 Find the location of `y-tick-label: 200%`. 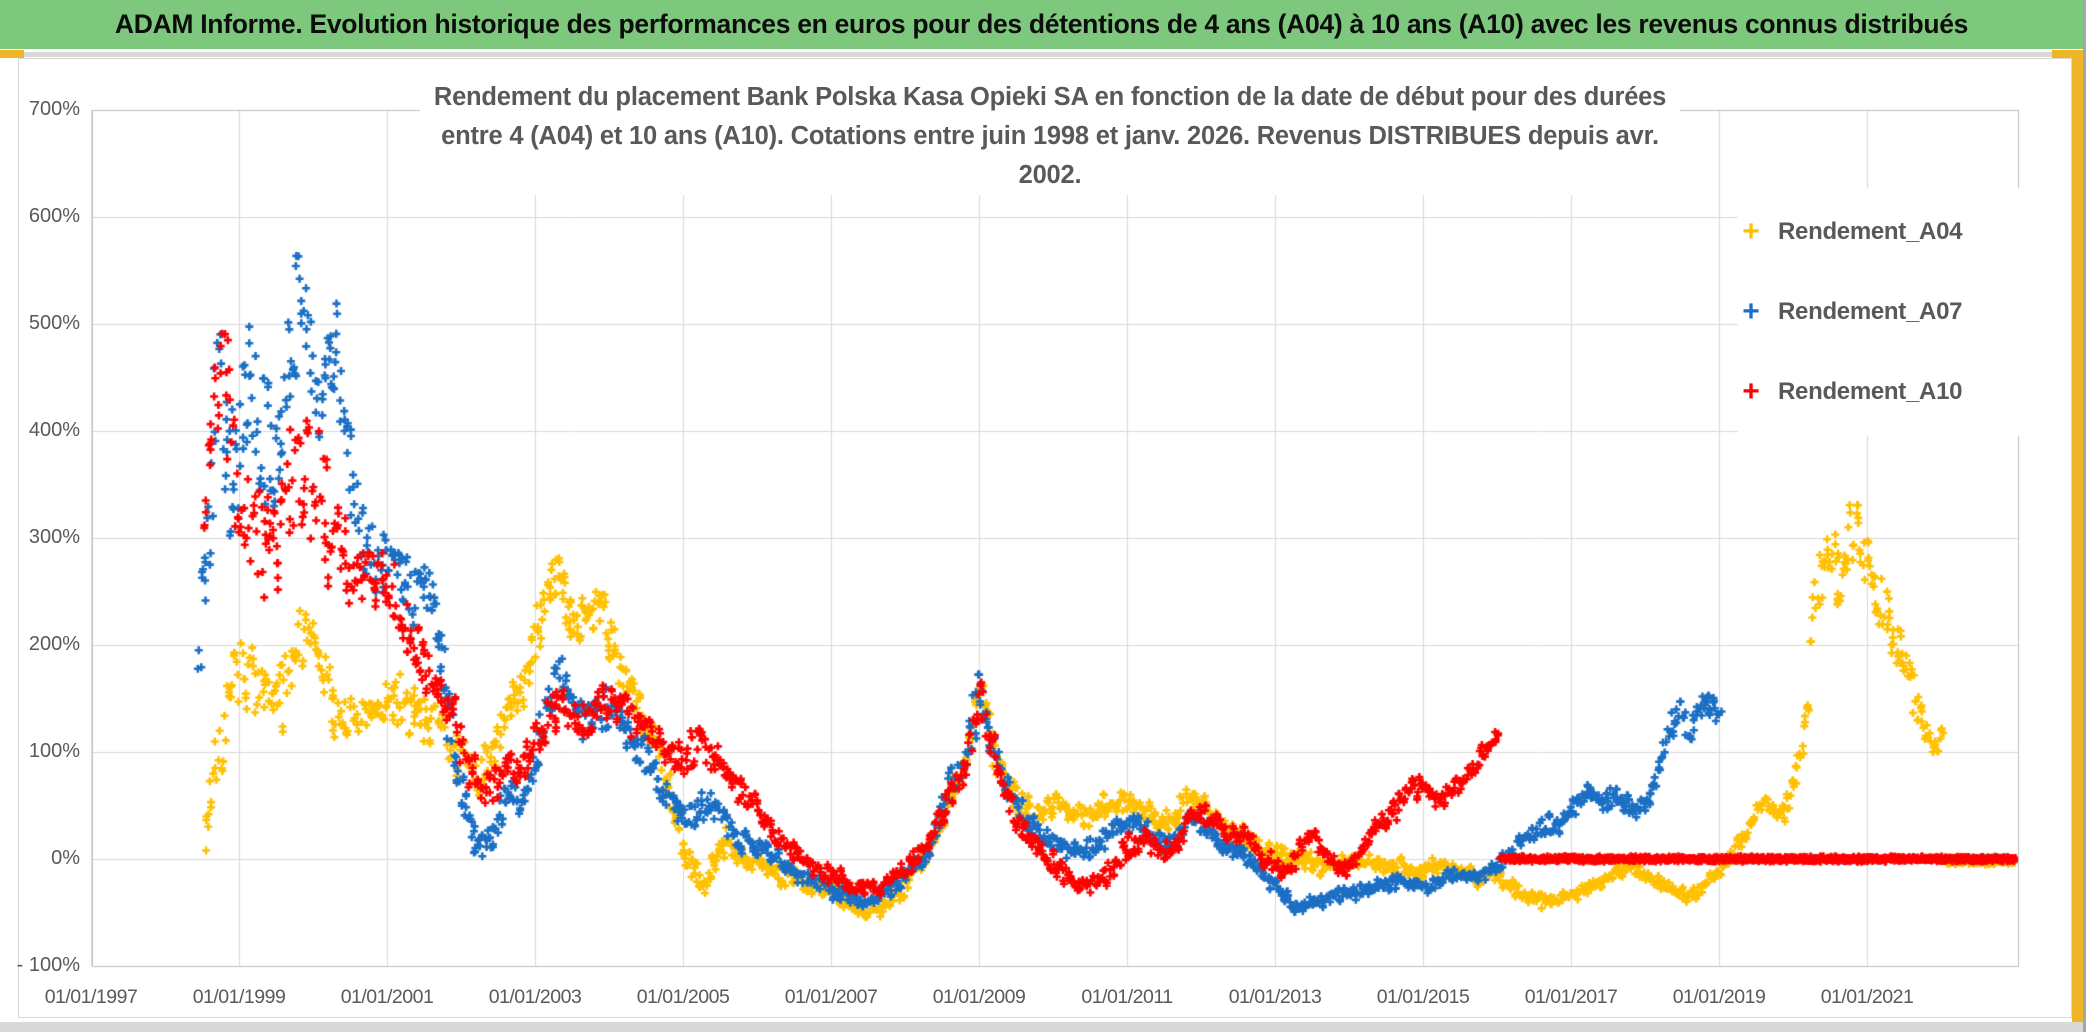

y-tick-label: 200% is located at coordinates (54, 644).